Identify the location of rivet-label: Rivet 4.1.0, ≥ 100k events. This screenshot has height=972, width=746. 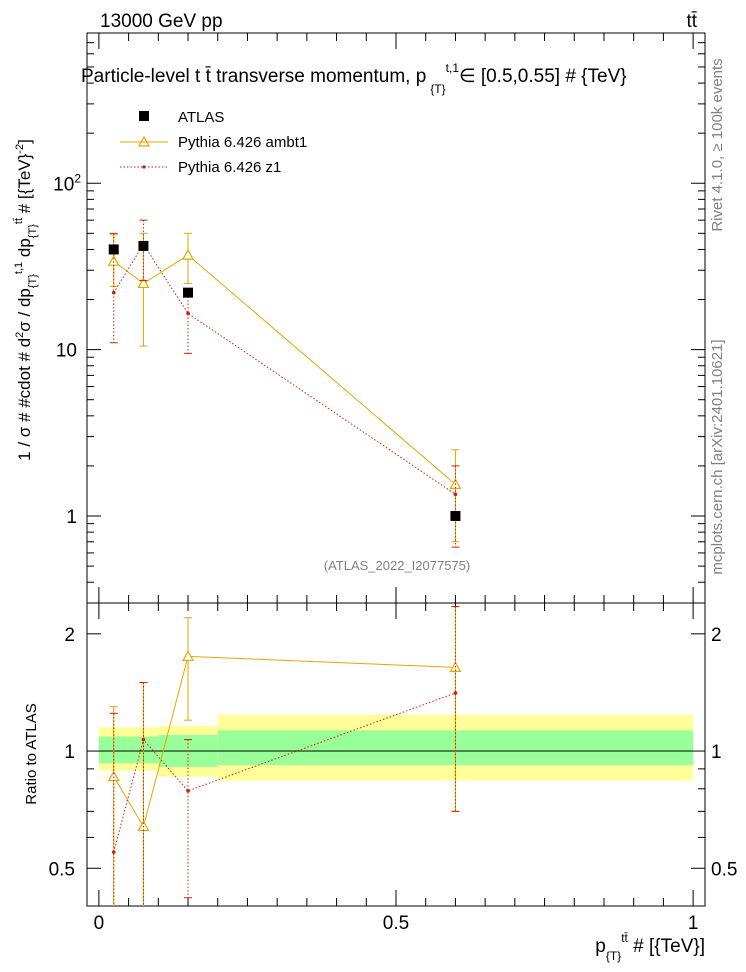
(717, 144).